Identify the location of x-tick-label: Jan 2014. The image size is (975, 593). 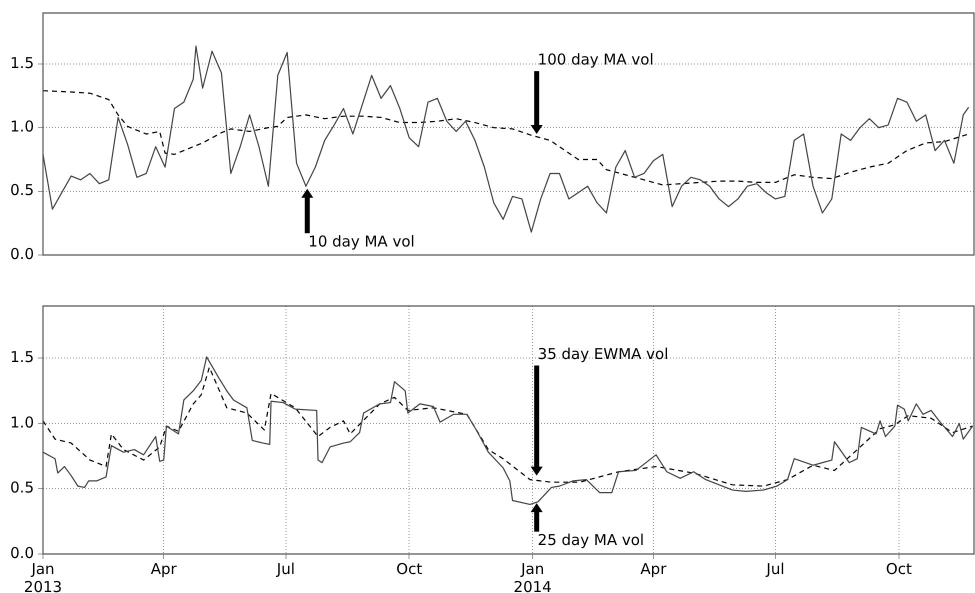
(533, 576).